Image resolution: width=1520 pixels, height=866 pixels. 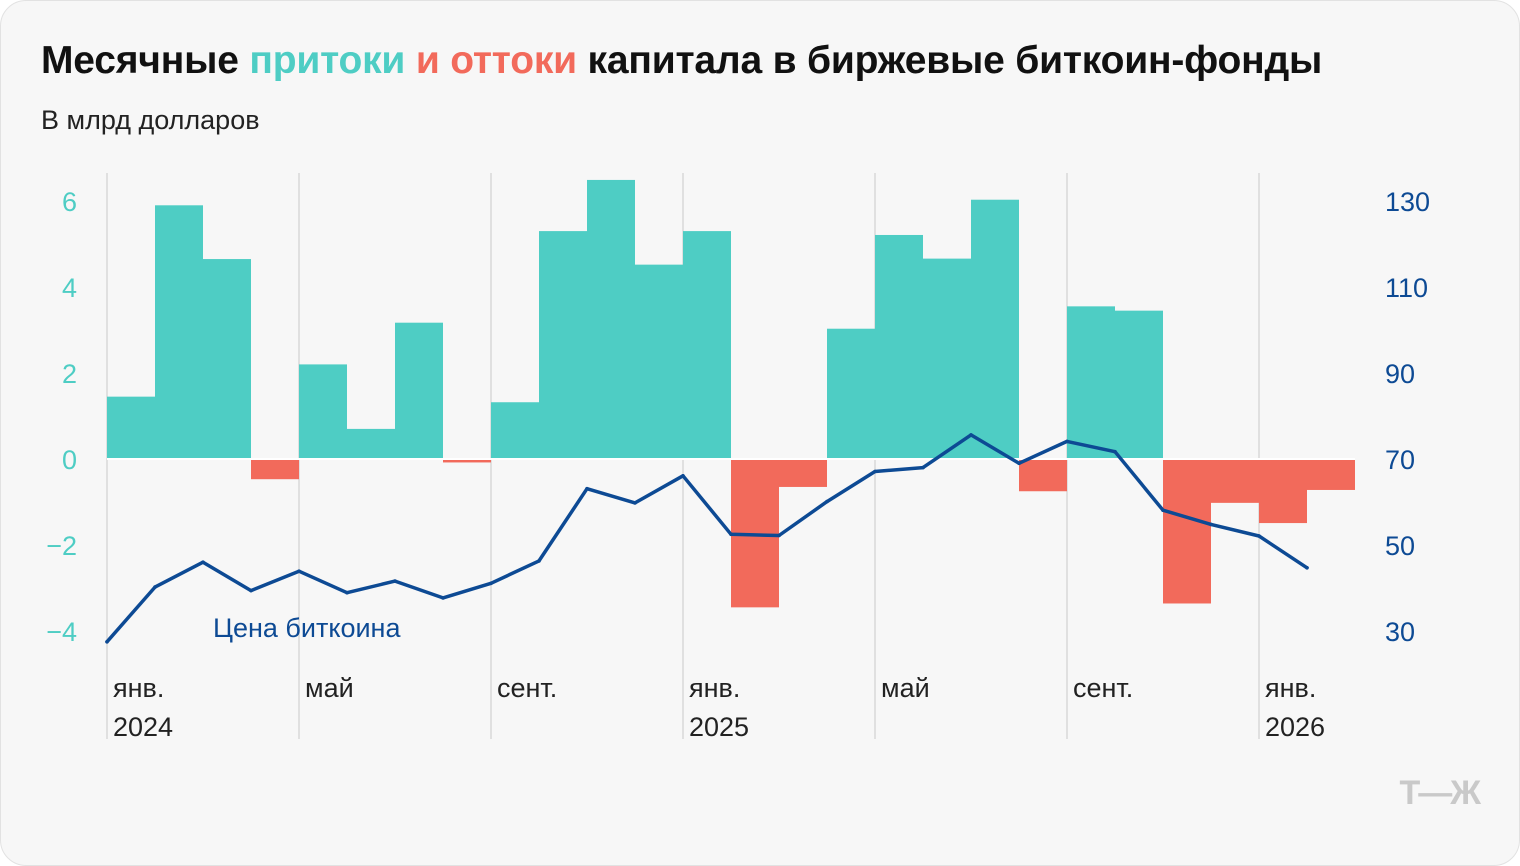 What do you see at coordinates (1400, 460) in the screenshot?
I see `y-right-tick-3: 70` at bounding box center [1400, 460].